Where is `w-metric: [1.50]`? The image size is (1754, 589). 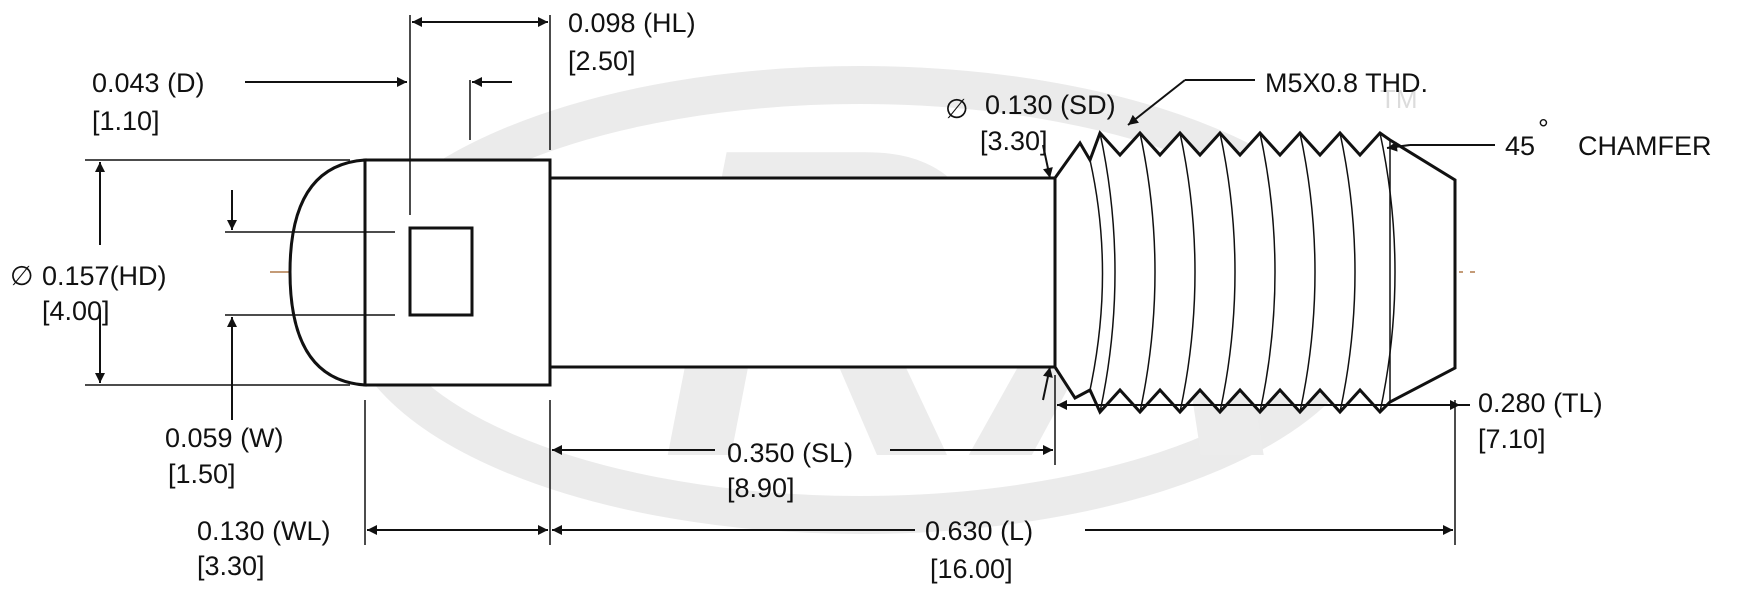
w-metric: [1.50] is located at coordinates (202, 474).